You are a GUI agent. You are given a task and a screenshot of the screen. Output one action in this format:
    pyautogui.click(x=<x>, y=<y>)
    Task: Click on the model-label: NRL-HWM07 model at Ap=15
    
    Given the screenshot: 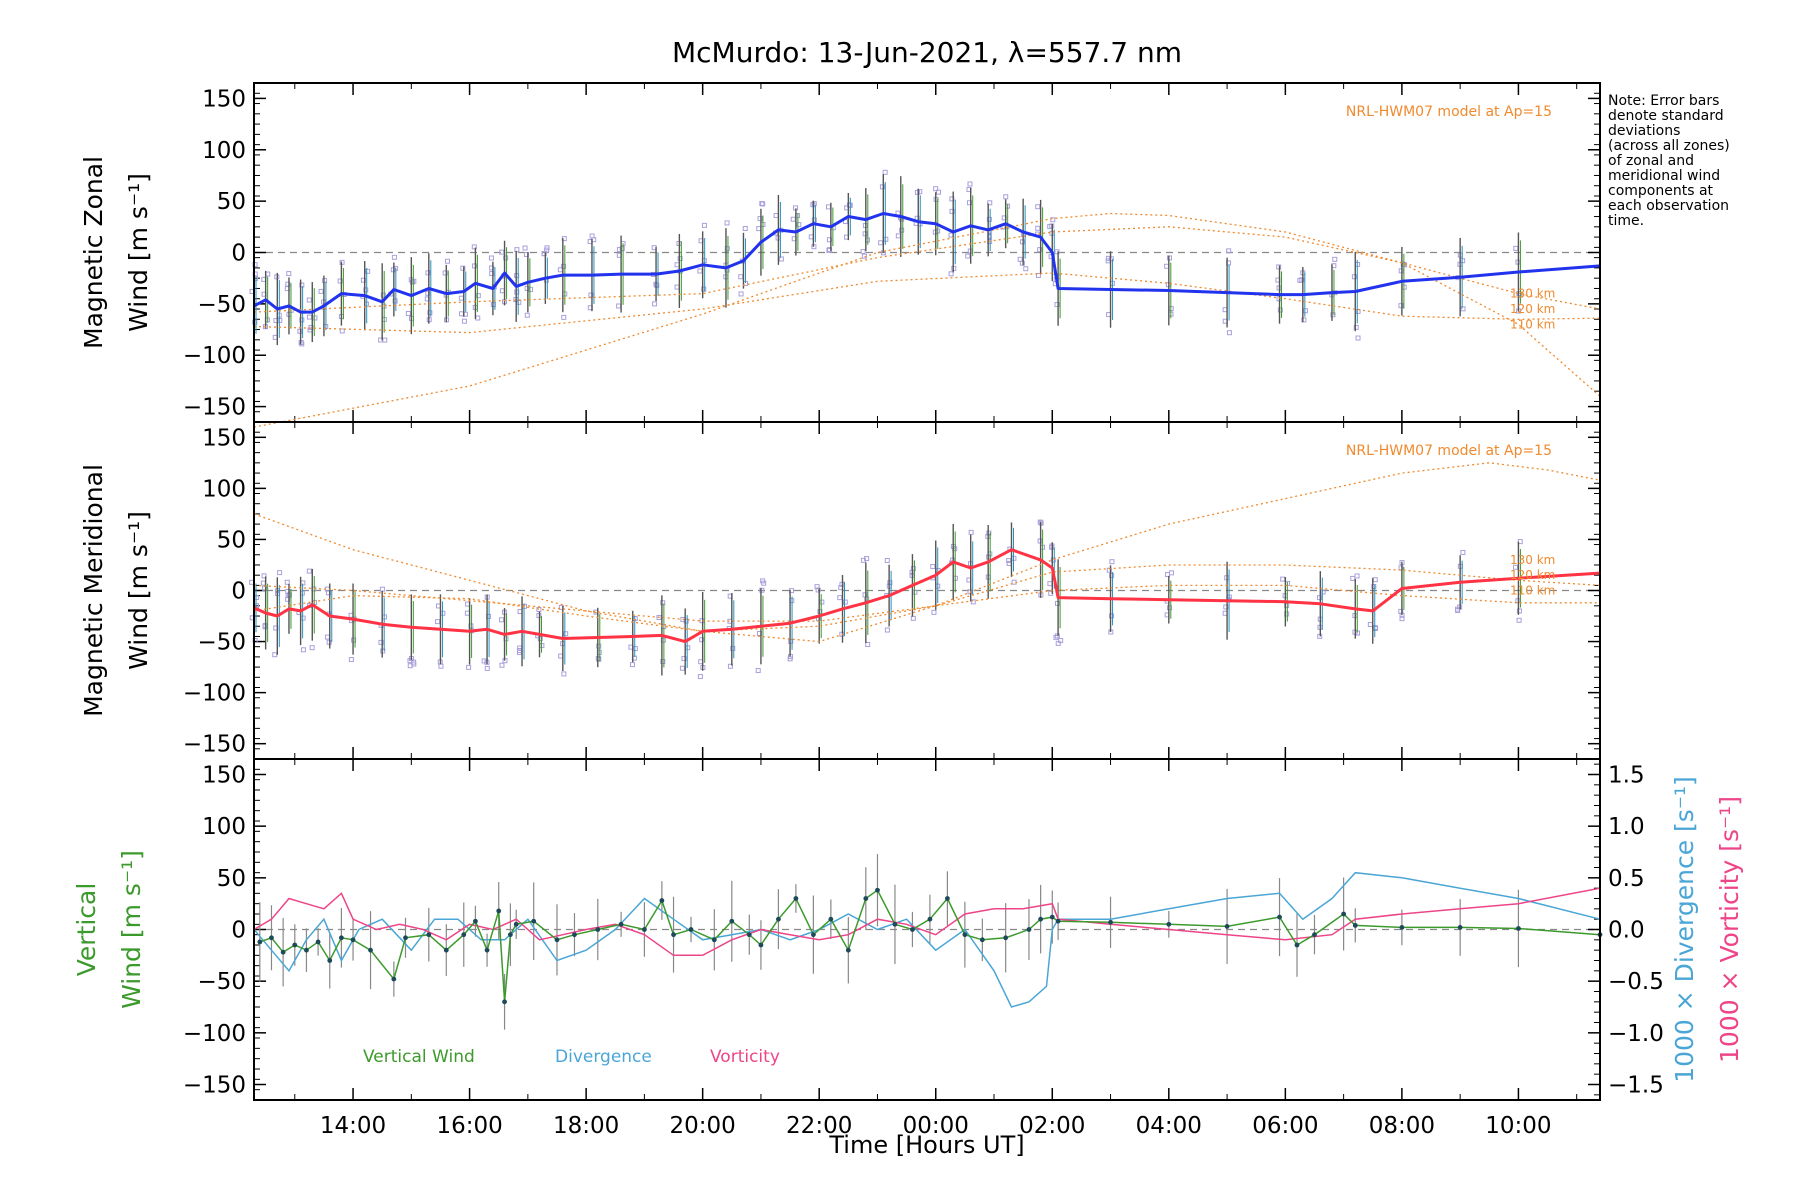 What is the action you would take?
    pyautogui.click(x=1449, y=112)
    